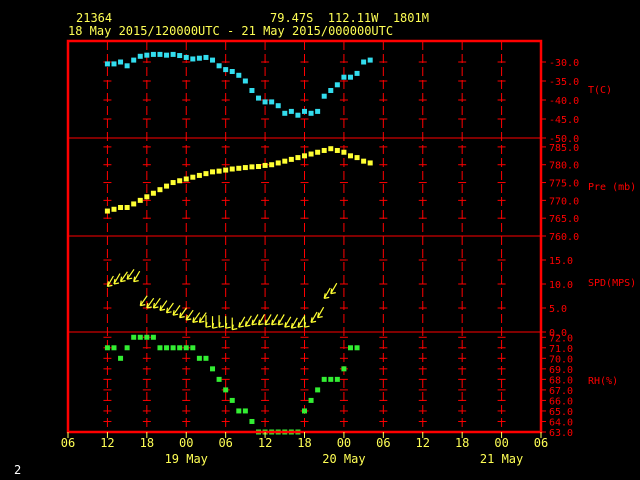 Image resolution: width=640 pixels, height=480 pixels. What do you see at coordinates (564, 101) in the screenshot?
I see `temperature-tick-label: -40.0` at bounding box center [564, 101].